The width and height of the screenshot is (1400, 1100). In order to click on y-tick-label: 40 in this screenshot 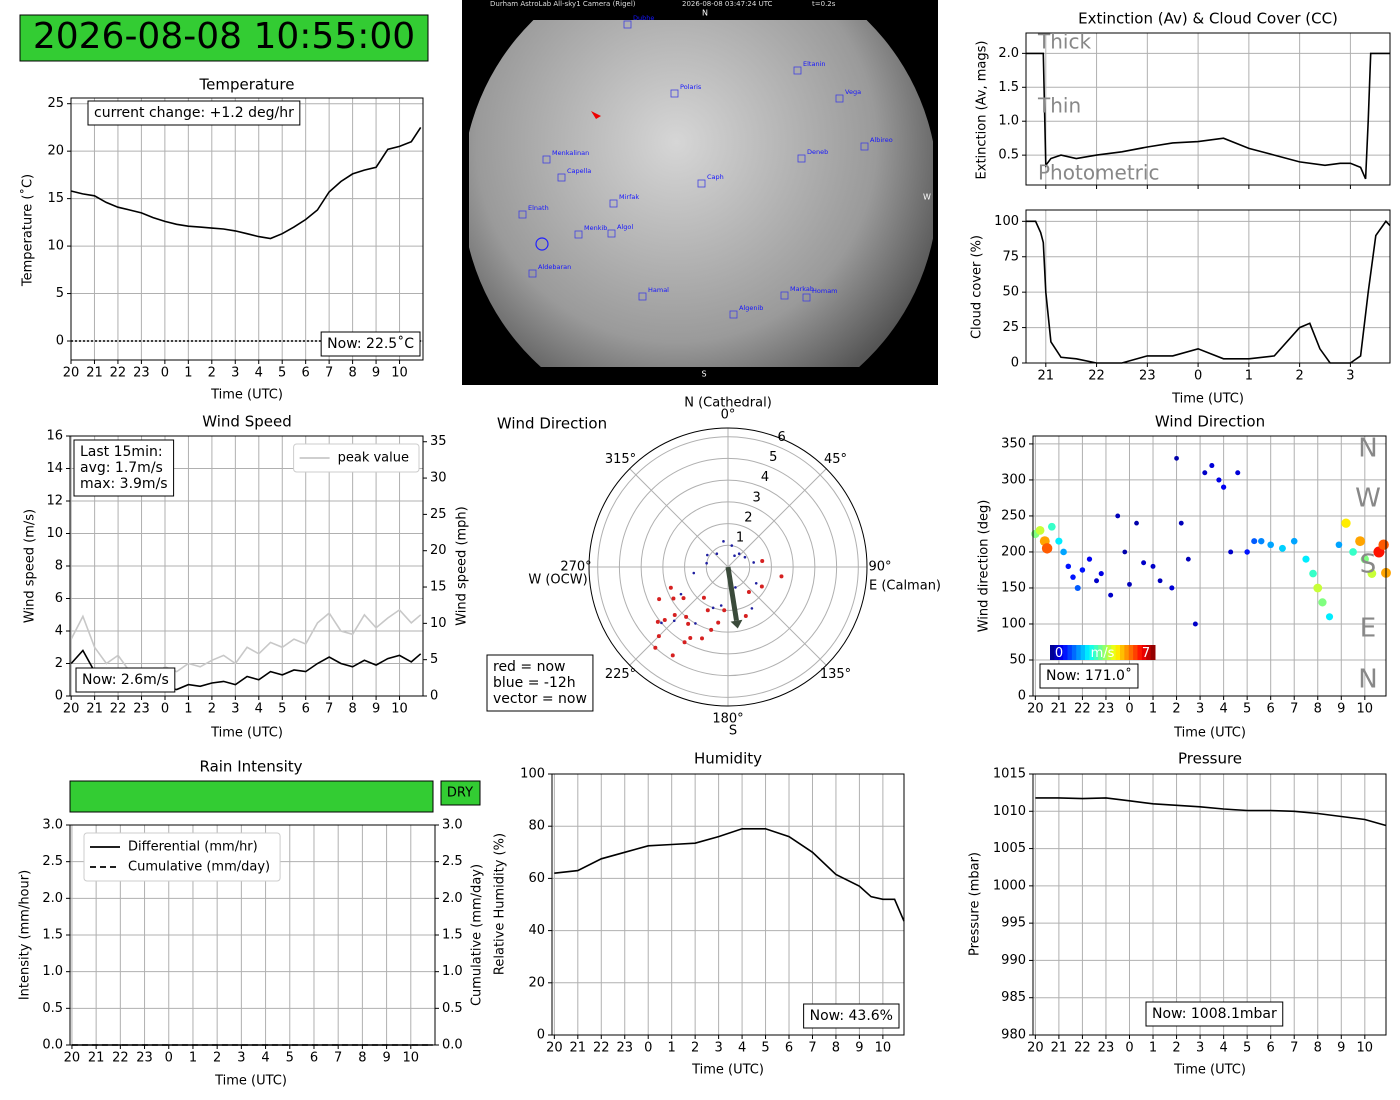, I will do `click(536, 930)`.